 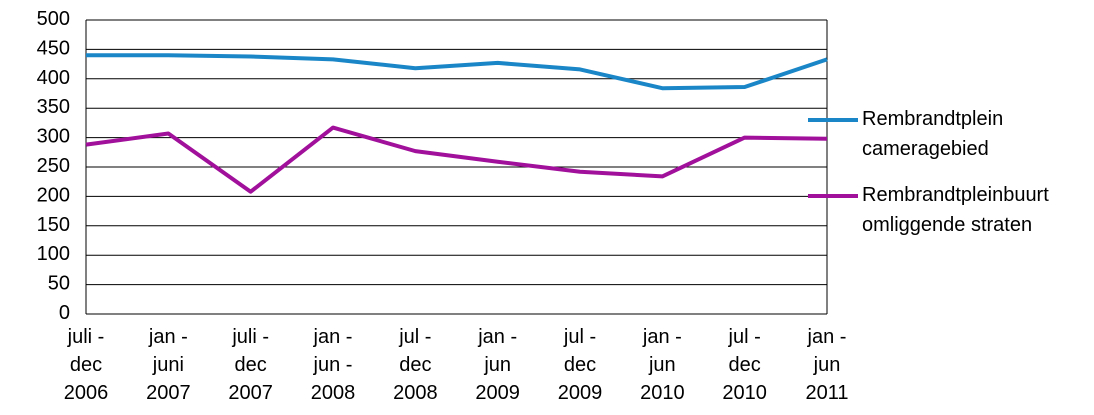 I want to click on x-tick-label: jan -jun 2009, so click(x=497, y=365).